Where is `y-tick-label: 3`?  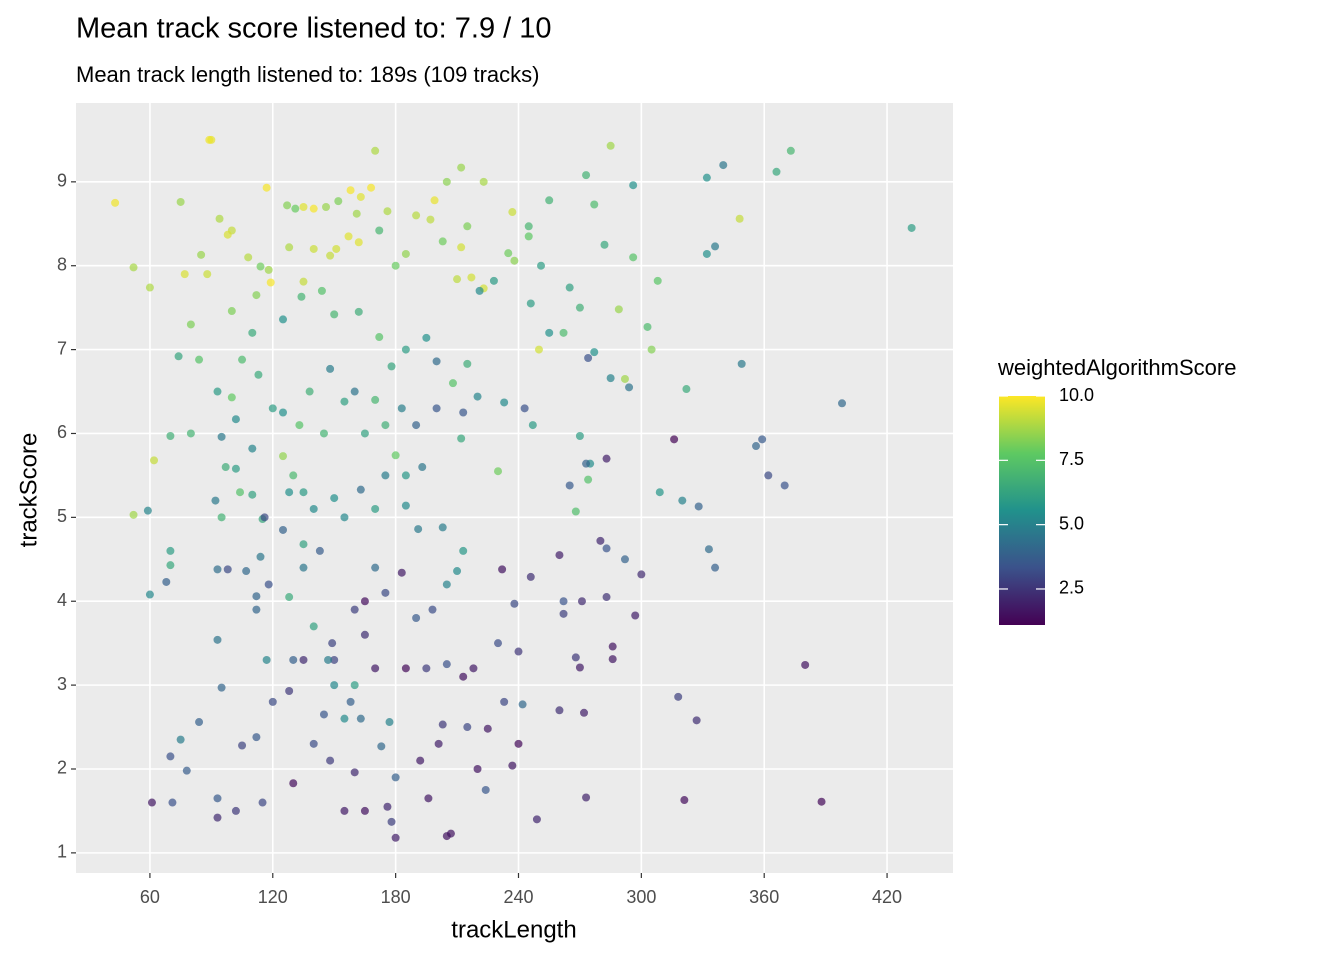 y-tick-label: 3 is located at coordinates (62, 684).